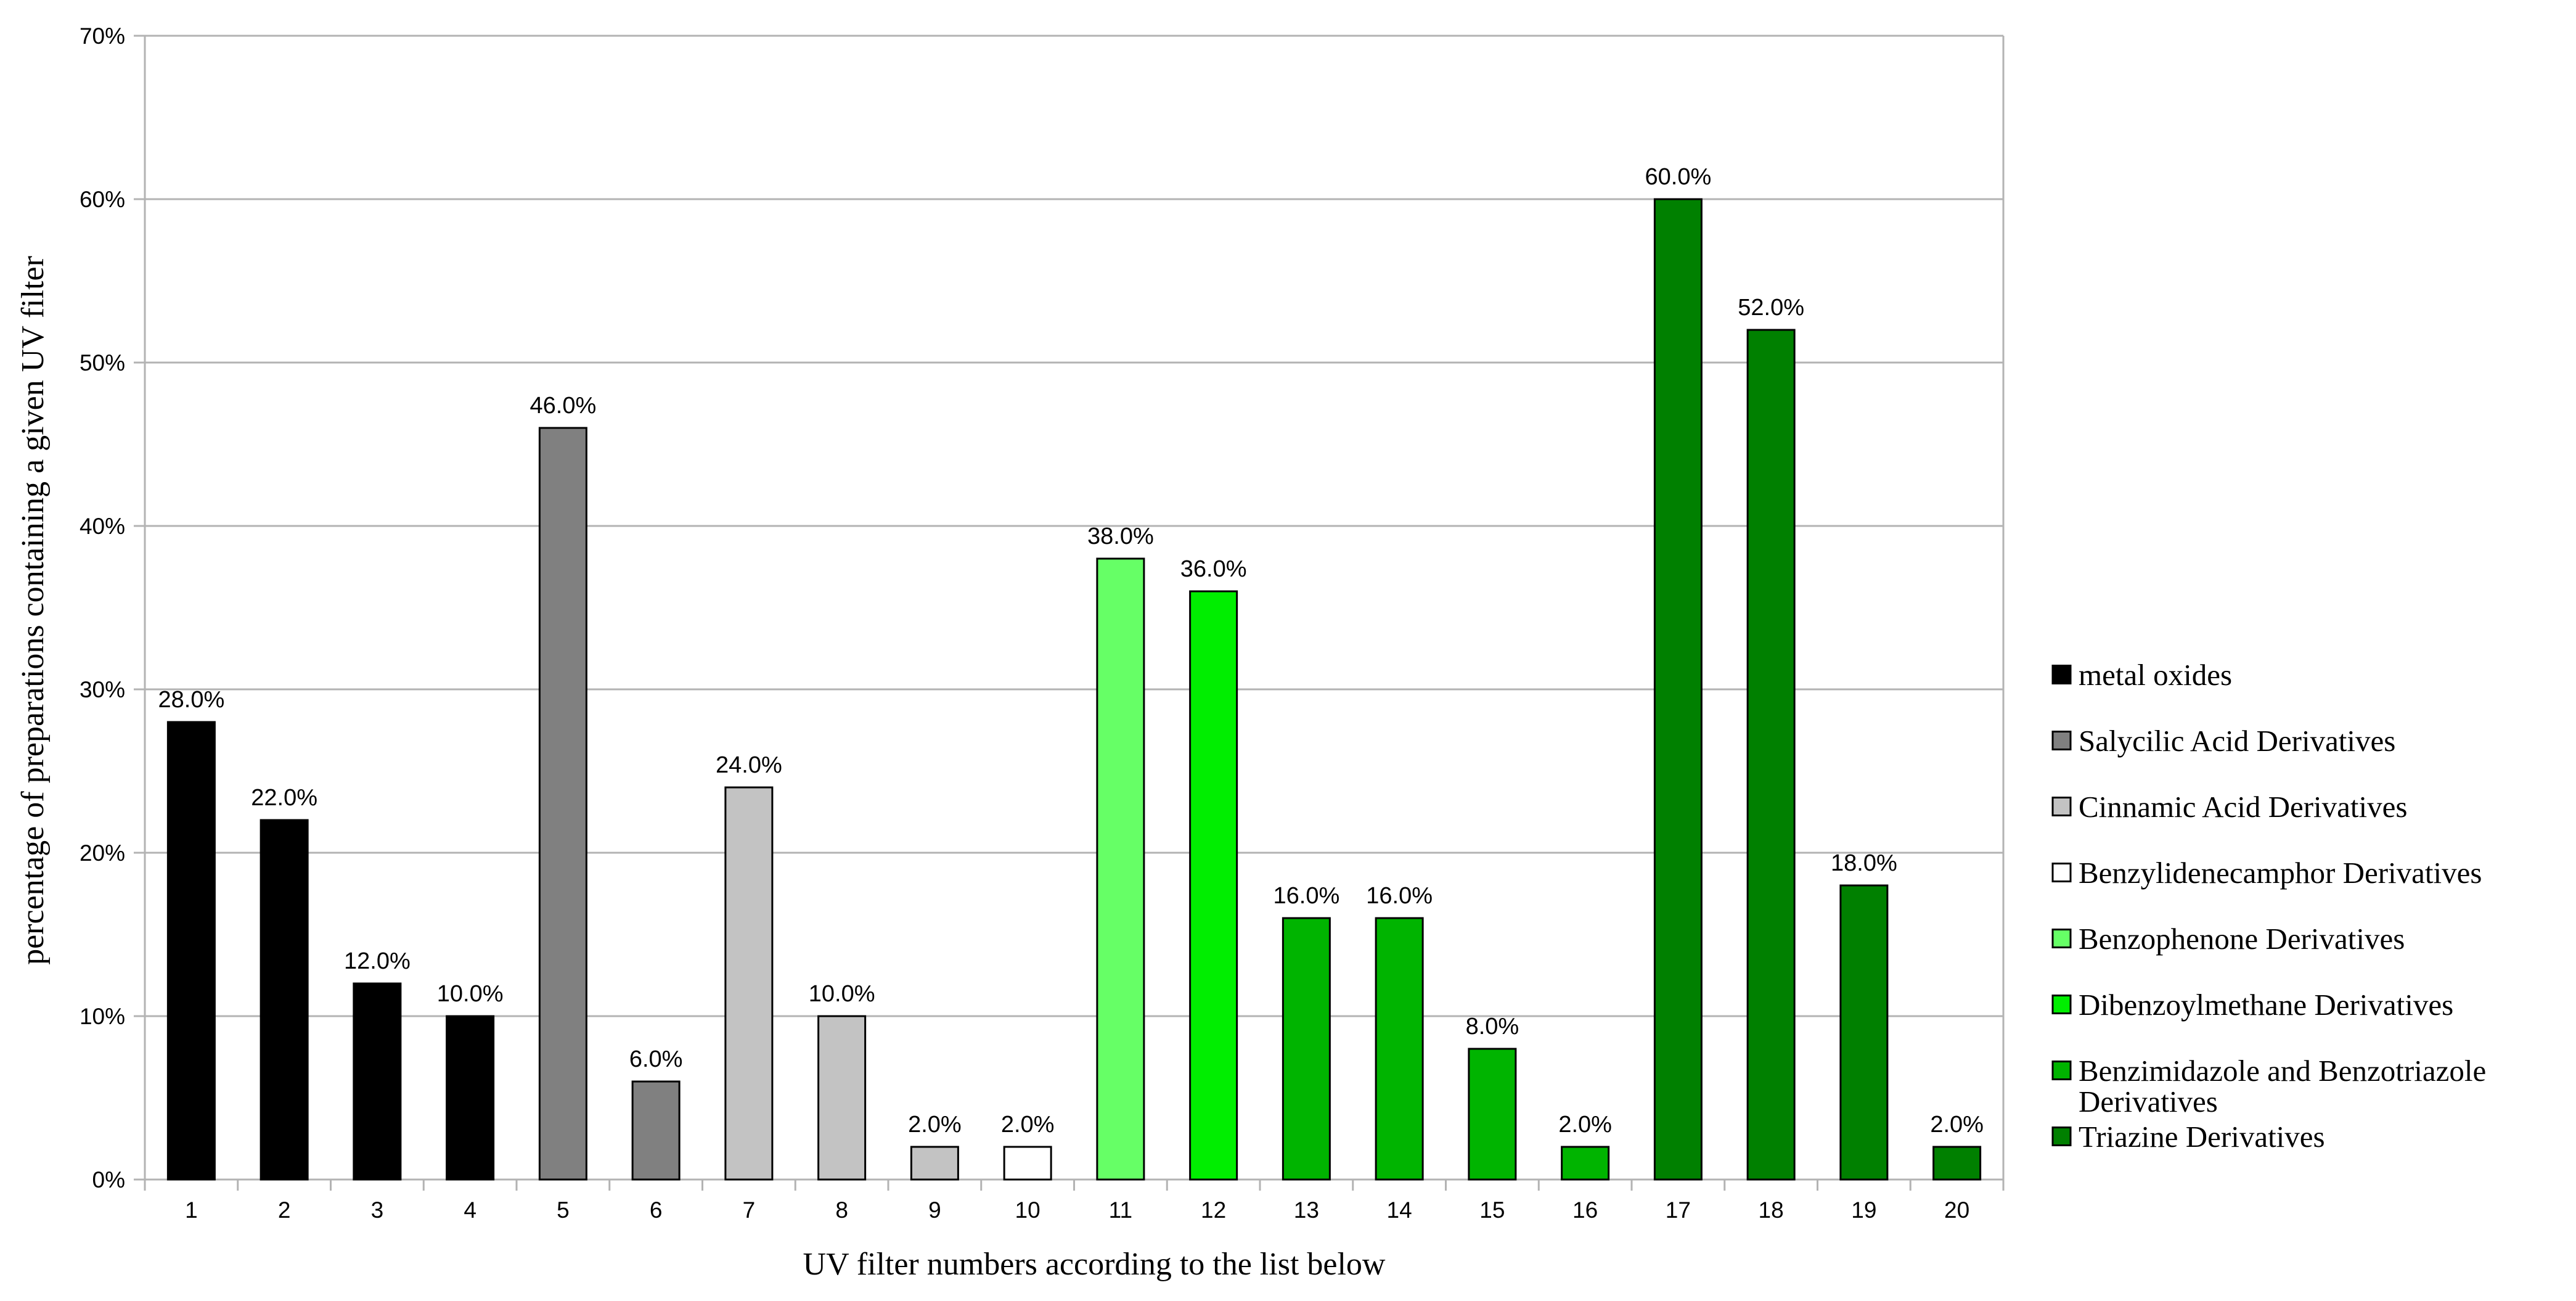  Describe the element at coordinates (112, 607) in the screenshot. I see `y-axis-ticks: 0% 10% 20% 30% 40% 50% 60% 70%` at that location.